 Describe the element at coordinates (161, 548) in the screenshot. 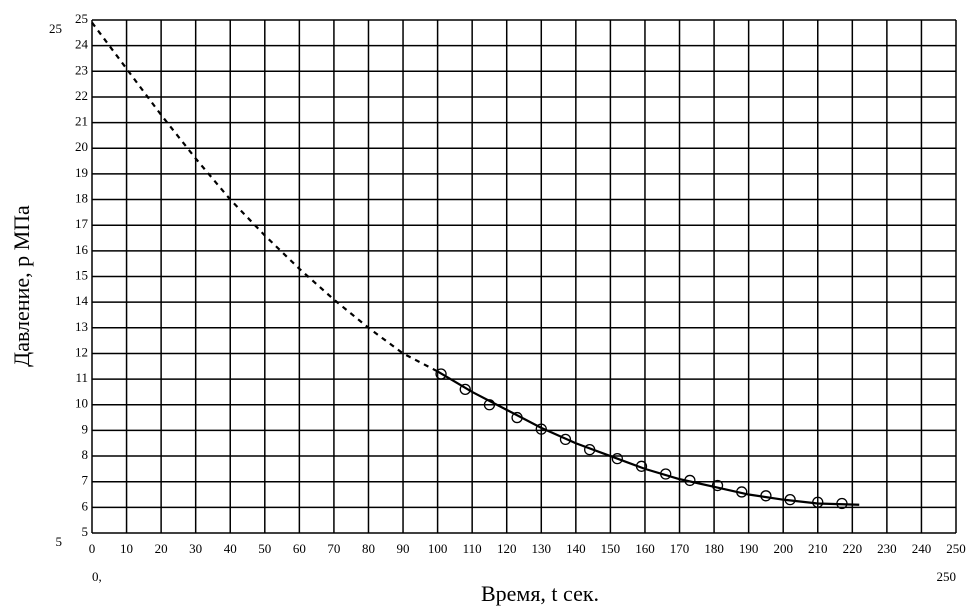

I see `x-tick-label: 20` at that location.